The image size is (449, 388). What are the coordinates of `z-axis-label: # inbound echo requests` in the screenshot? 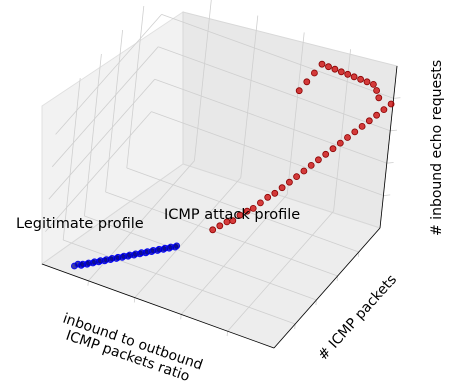 It's located at (437, 148).